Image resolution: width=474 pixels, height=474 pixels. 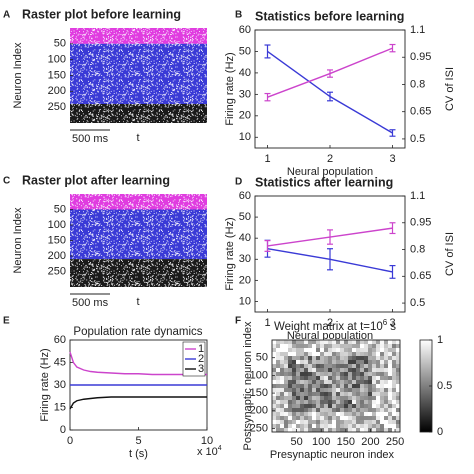 I want to click on y-tick-label: 0.8, so click(x=417, y=84).